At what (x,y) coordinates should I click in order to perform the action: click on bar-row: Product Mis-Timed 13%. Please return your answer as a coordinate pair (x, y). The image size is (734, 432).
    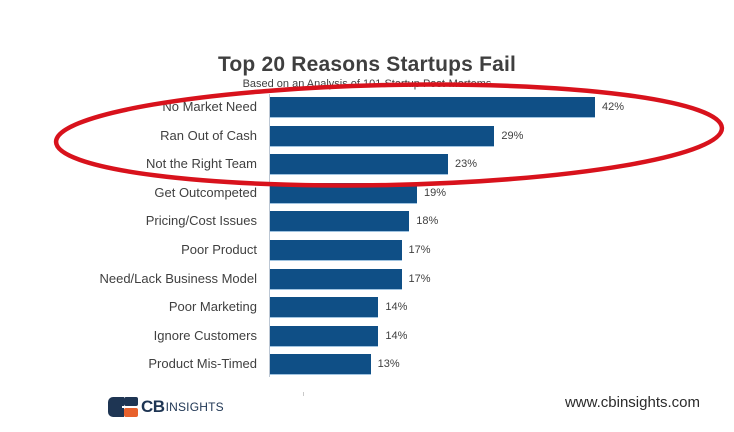
    Looking at the image, I should click on (367, 364).